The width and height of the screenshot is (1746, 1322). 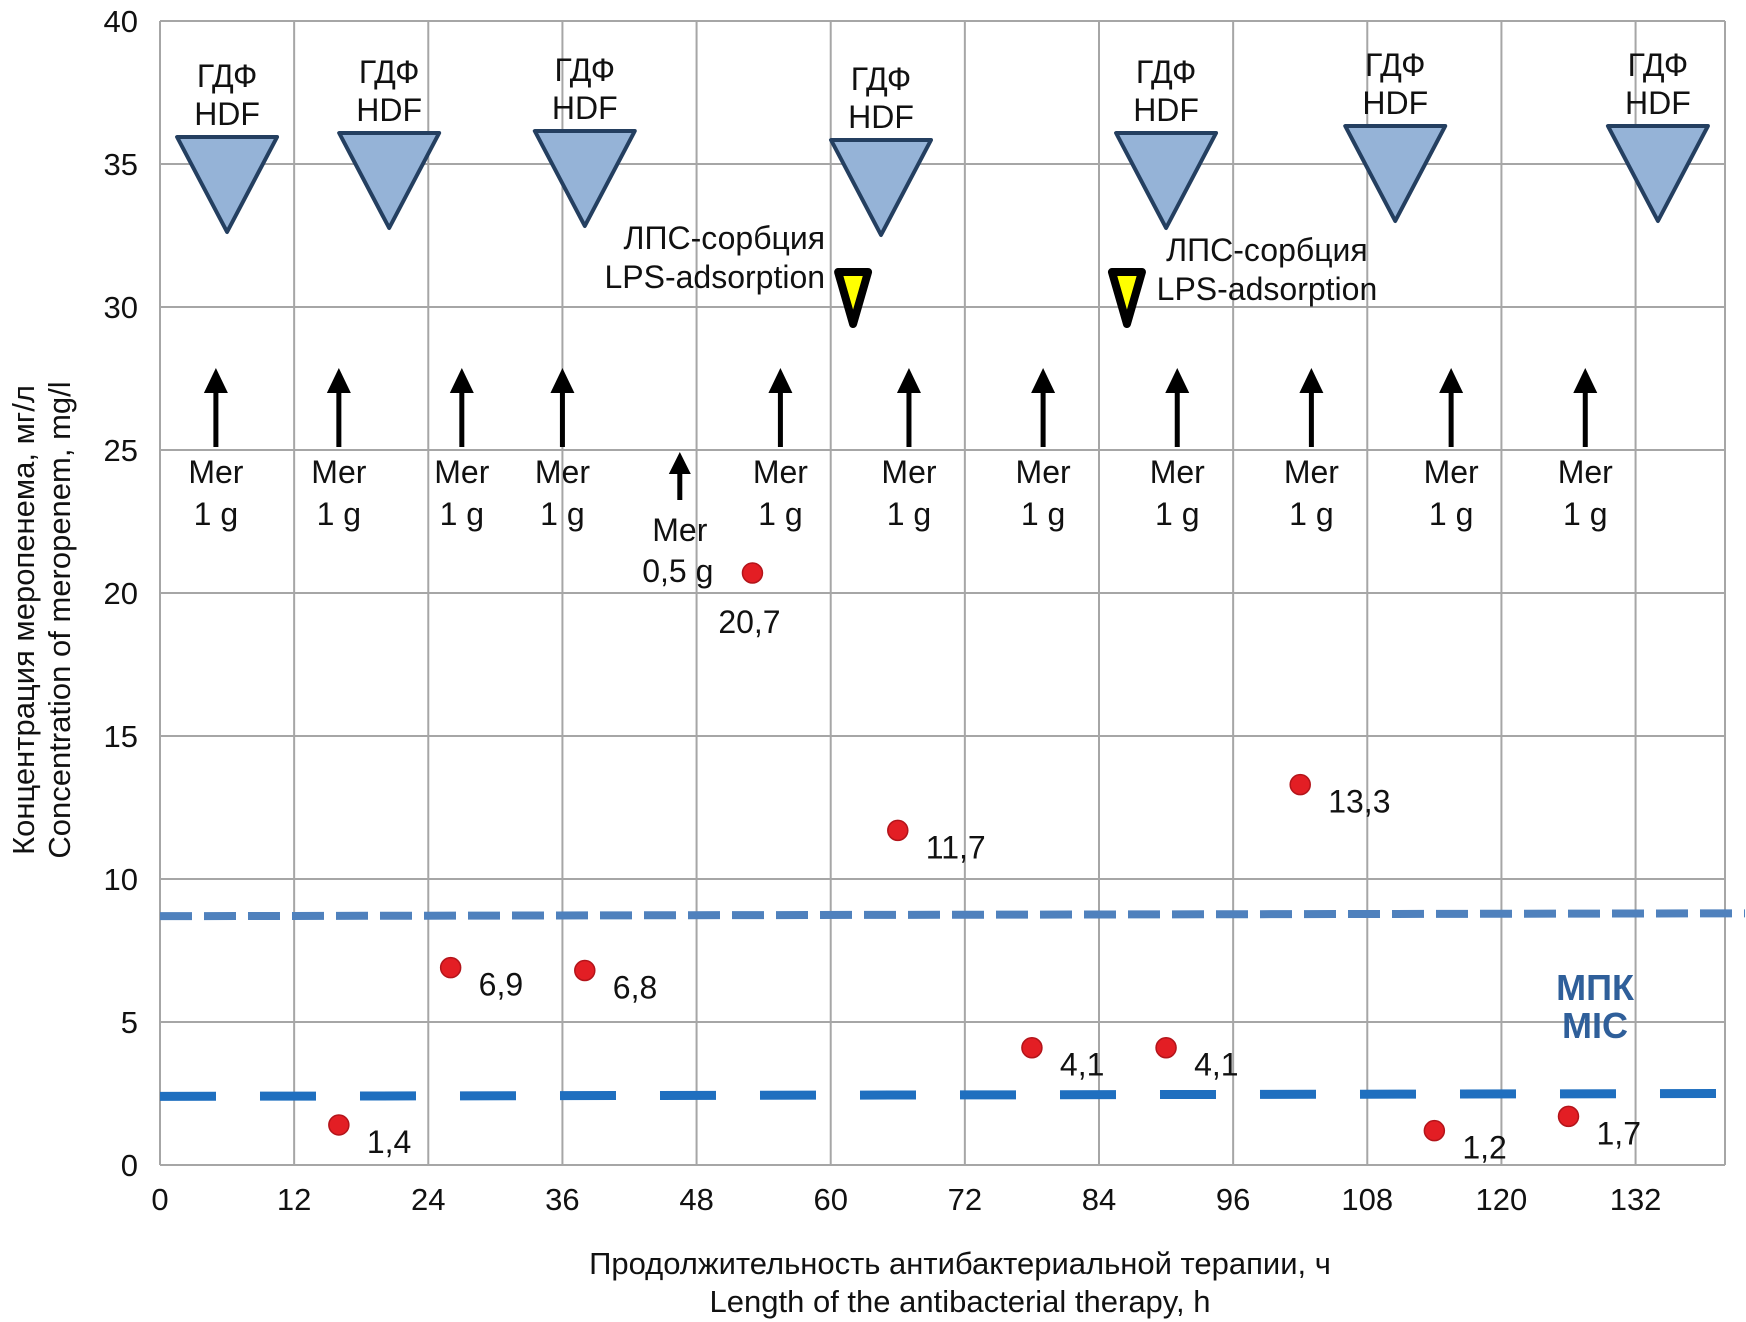 I want to click on data-label: 11,7, so click(x=956, y=847).